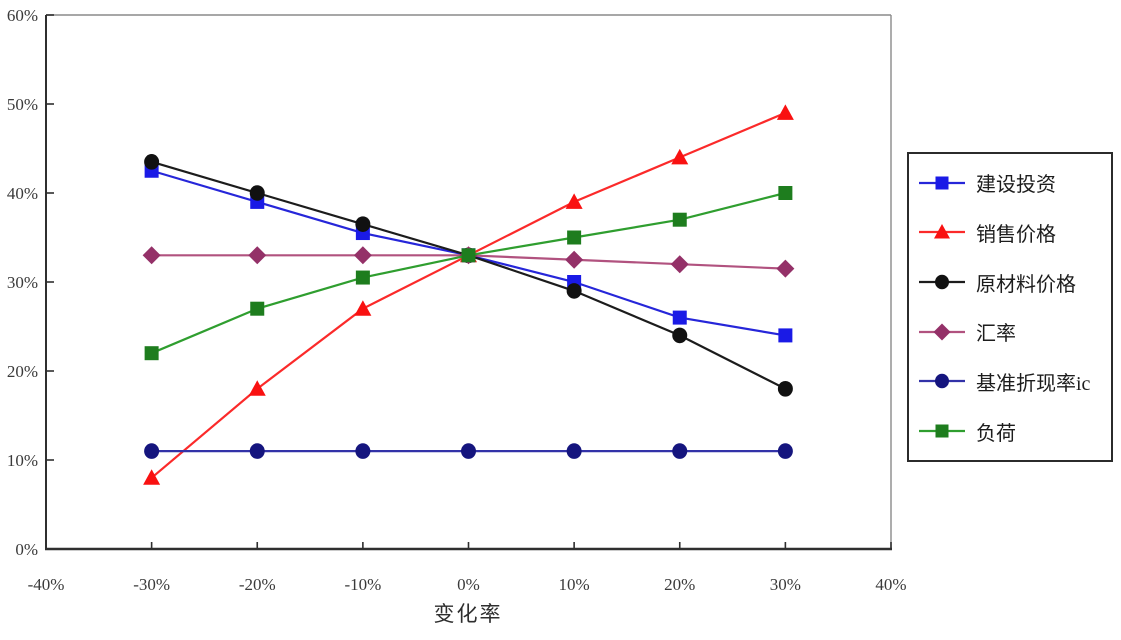 Image resolution: width=1121 pixels, height=640 pixels. What do you see at coordinates (257, 584) in the screenshot?
I see `x-tick-label: -20%` at bounding box center [257, 584].